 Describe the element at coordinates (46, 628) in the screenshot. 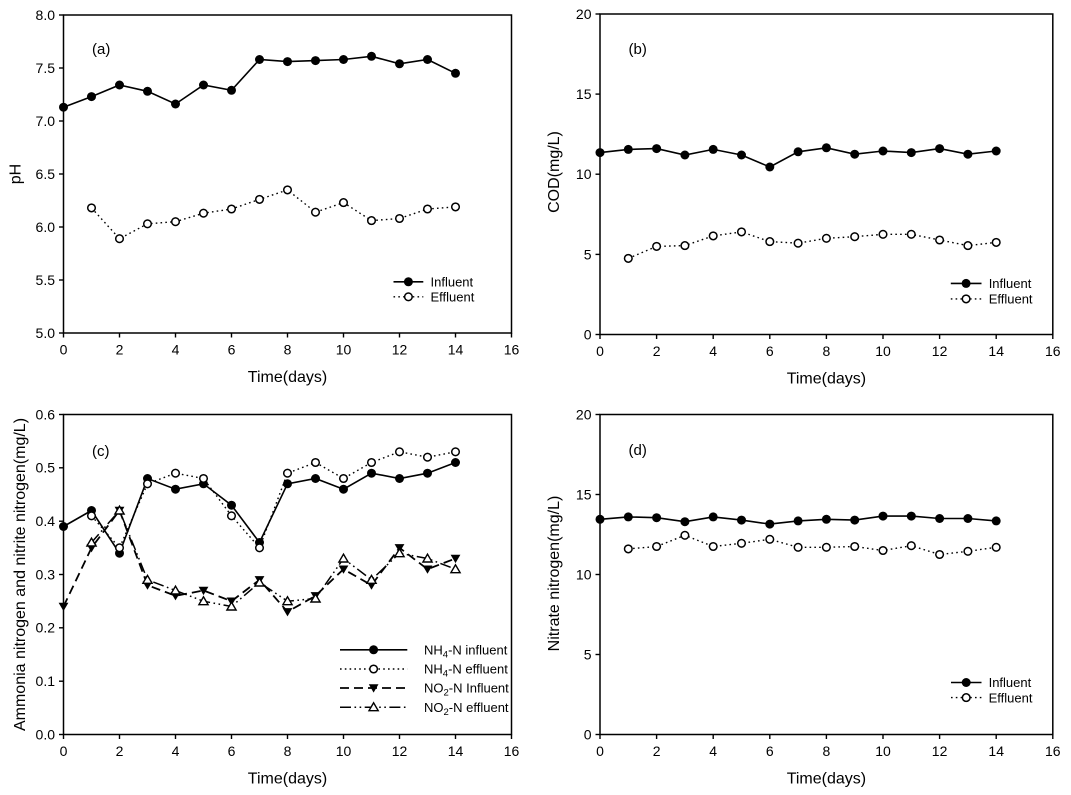

I see `svg-text: 0.2` at that location.